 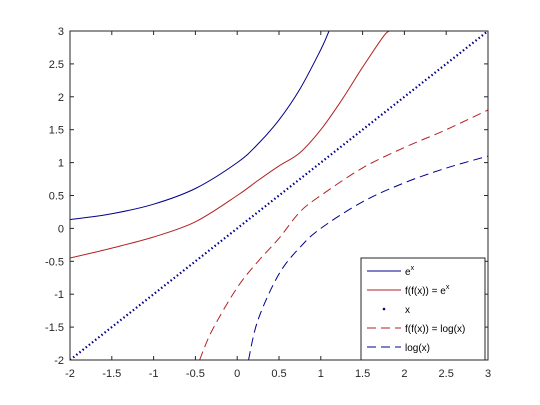 What do you see at coordinates (417, 348) in the screenshot?
I see `legend-label: log(x)` at bounding box center [417, 348].